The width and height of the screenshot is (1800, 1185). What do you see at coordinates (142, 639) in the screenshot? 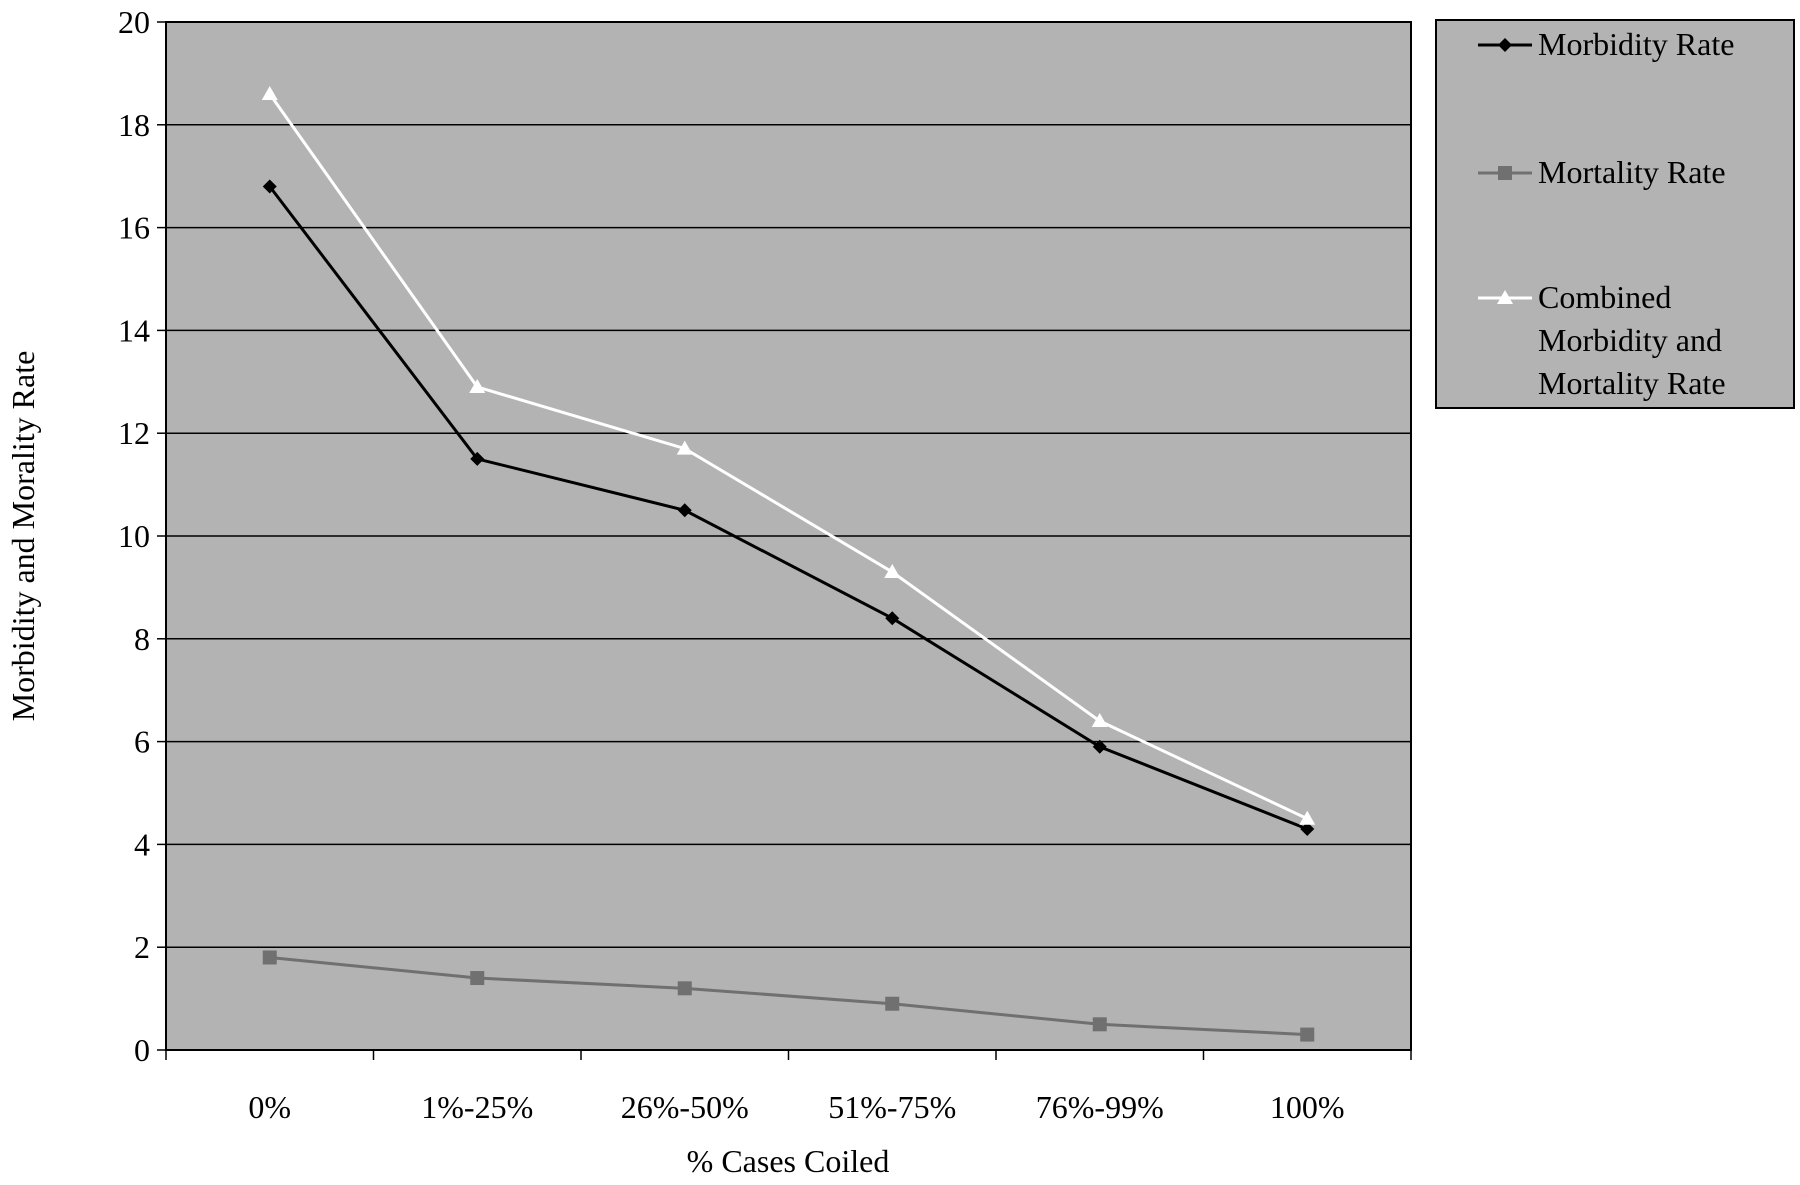
I see `y-tick-label: 8` at bounding box center [142, 639].